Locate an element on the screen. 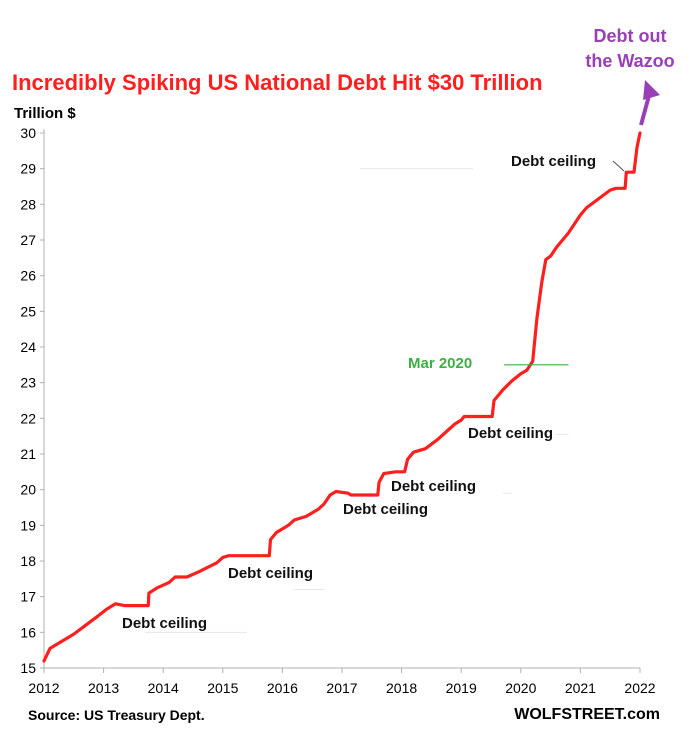  y-tick-label: 19 is located at coordinates (28, 525).